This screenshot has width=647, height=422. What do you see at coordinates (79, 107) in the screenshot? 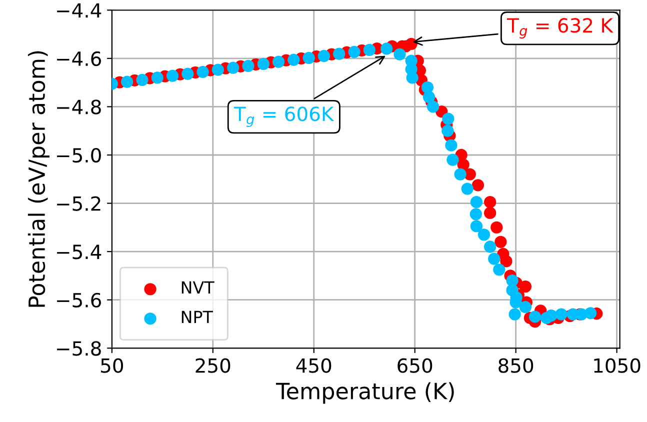
I see `y-tick-label: −4.8` at bounding box center [79, 107].